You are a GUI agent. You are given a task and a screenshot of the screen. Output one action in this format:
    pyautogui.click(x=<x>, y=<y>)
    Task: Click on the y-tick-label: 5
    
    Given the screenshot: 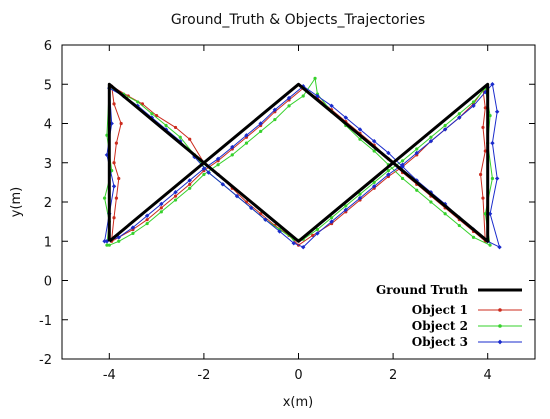 What is the action you would take?
    pyautogui.click(x=48, y=85)
    